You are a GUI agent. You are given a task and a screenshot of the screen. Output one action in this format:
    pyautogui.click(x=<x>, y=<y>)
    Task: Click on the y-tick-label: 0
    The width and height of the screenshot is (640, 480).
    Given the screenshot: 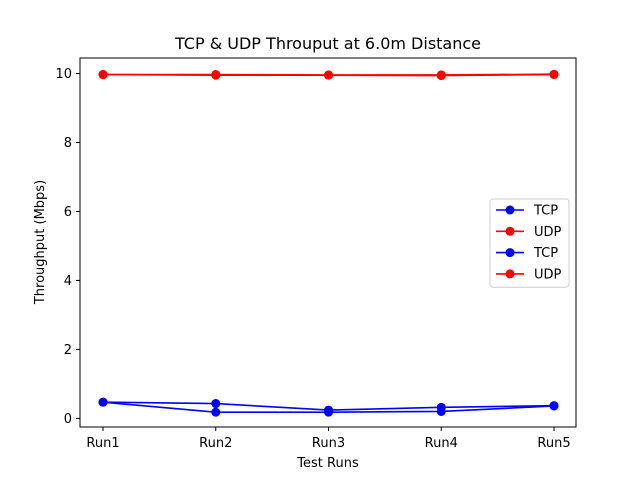 What is the action you would take?
    pyautogui.click(x=68, y=419)
    